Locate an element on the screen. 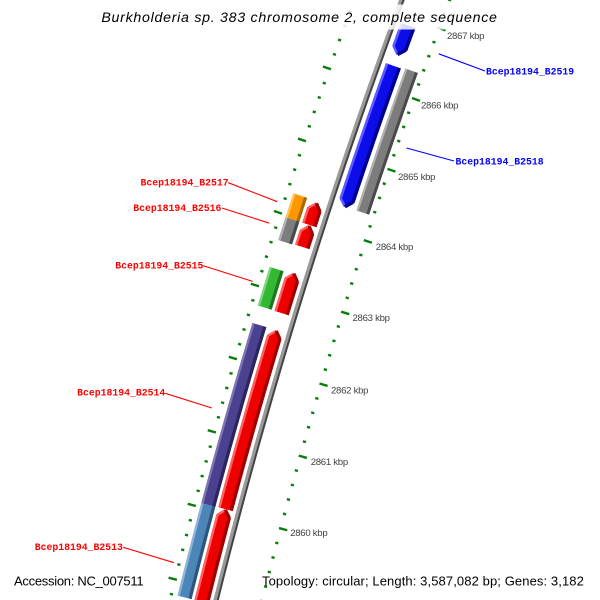 Image resolution: width=600 pixels, height=600 pixels. svg-text: 2866 kbp is located at coordinates (439, 105).